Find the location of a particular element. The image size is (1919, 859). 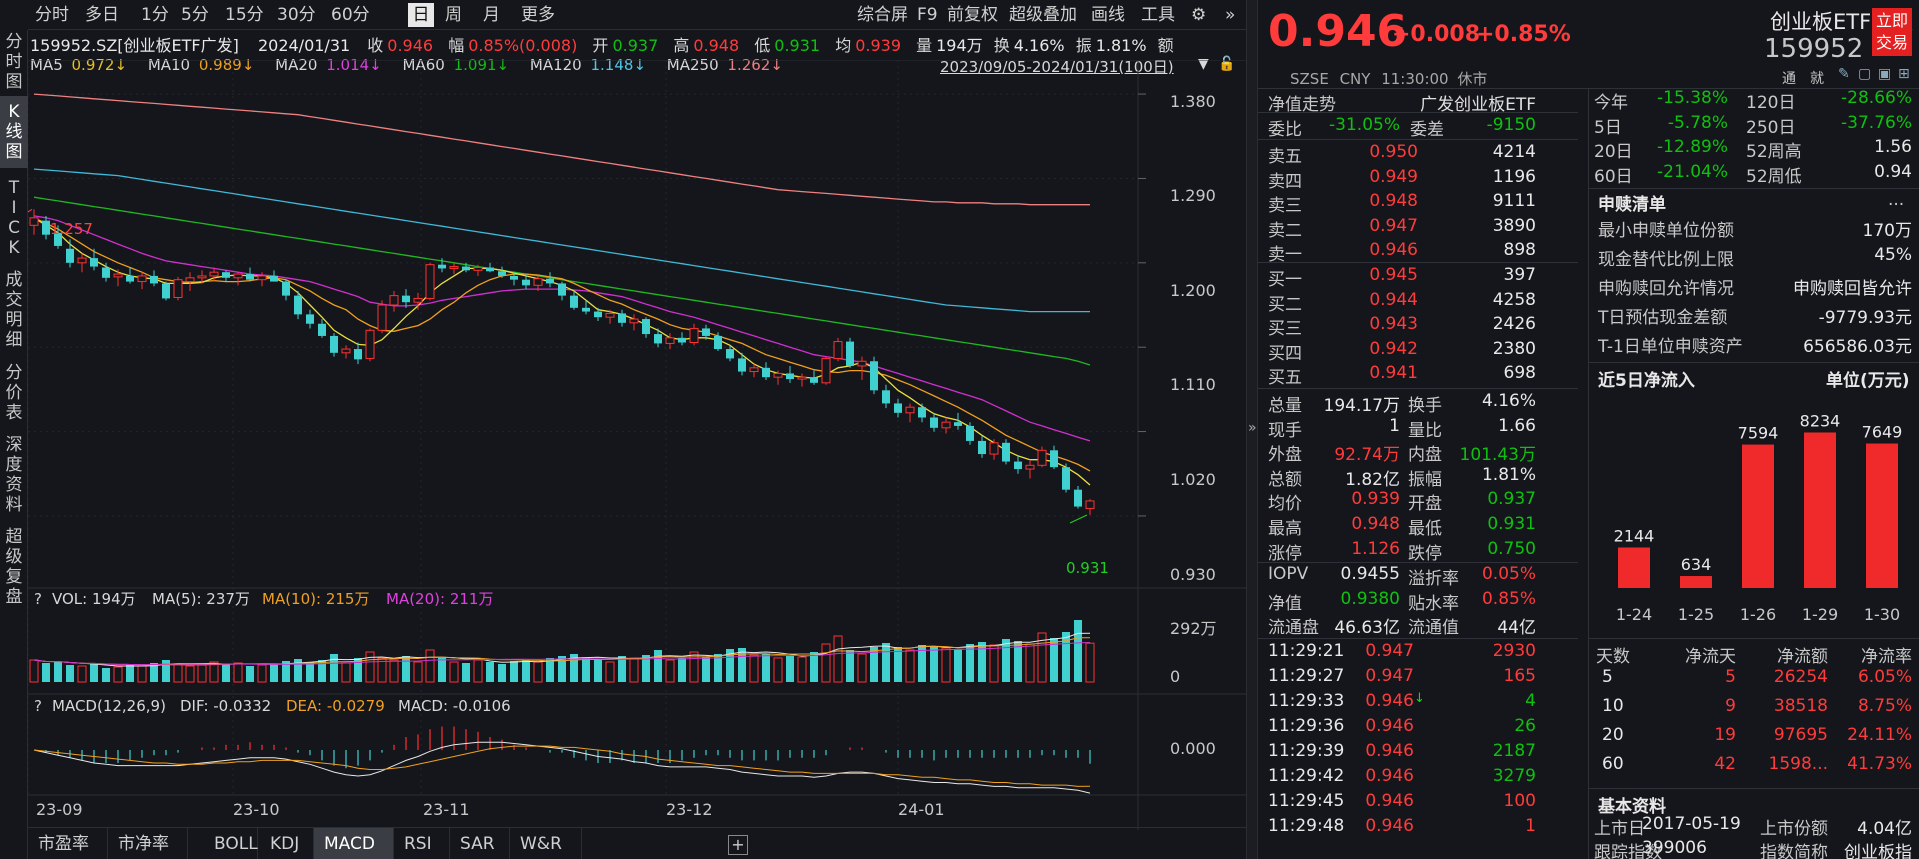

stat-label: 外盘 is located at coordinates (1285, 455).